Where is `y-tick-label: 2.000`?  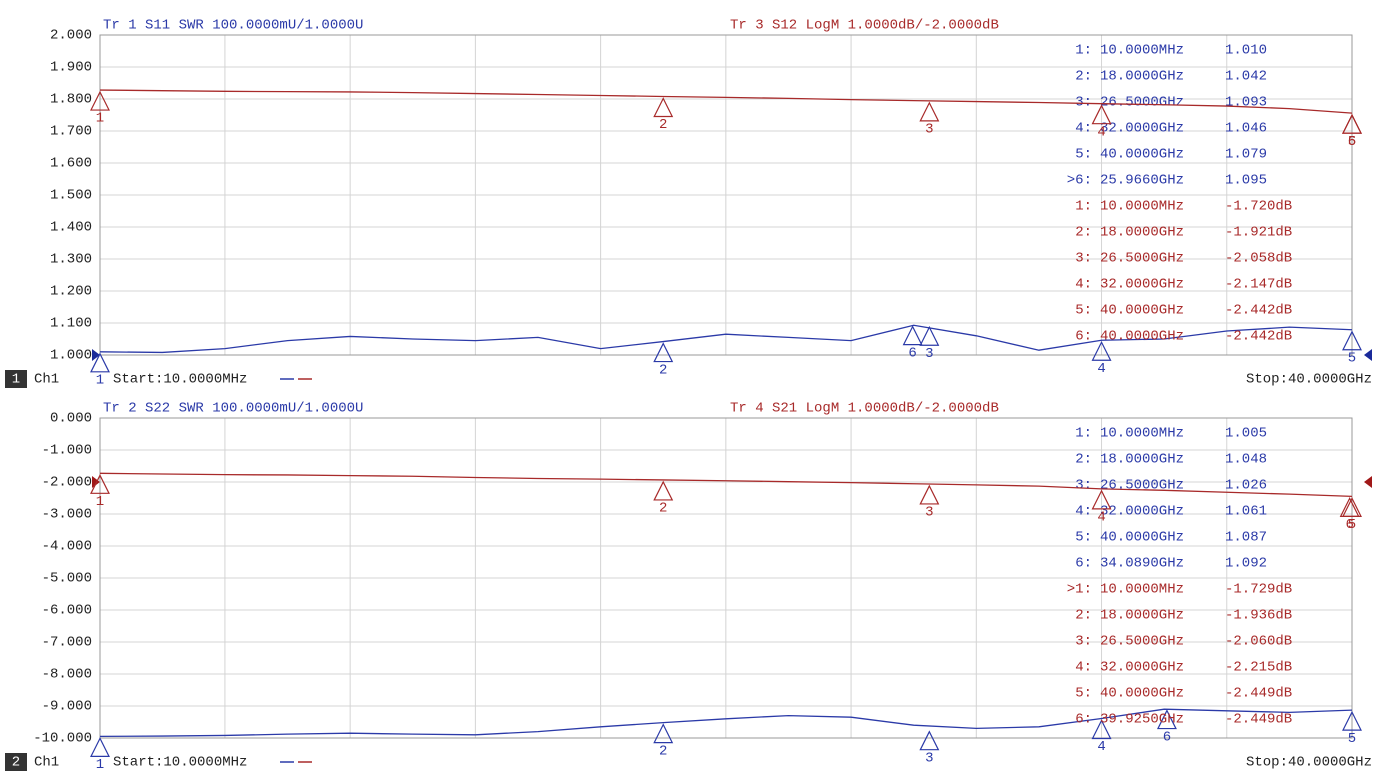 y-tick-label: 2.000 is located at coordinates (71, 36).